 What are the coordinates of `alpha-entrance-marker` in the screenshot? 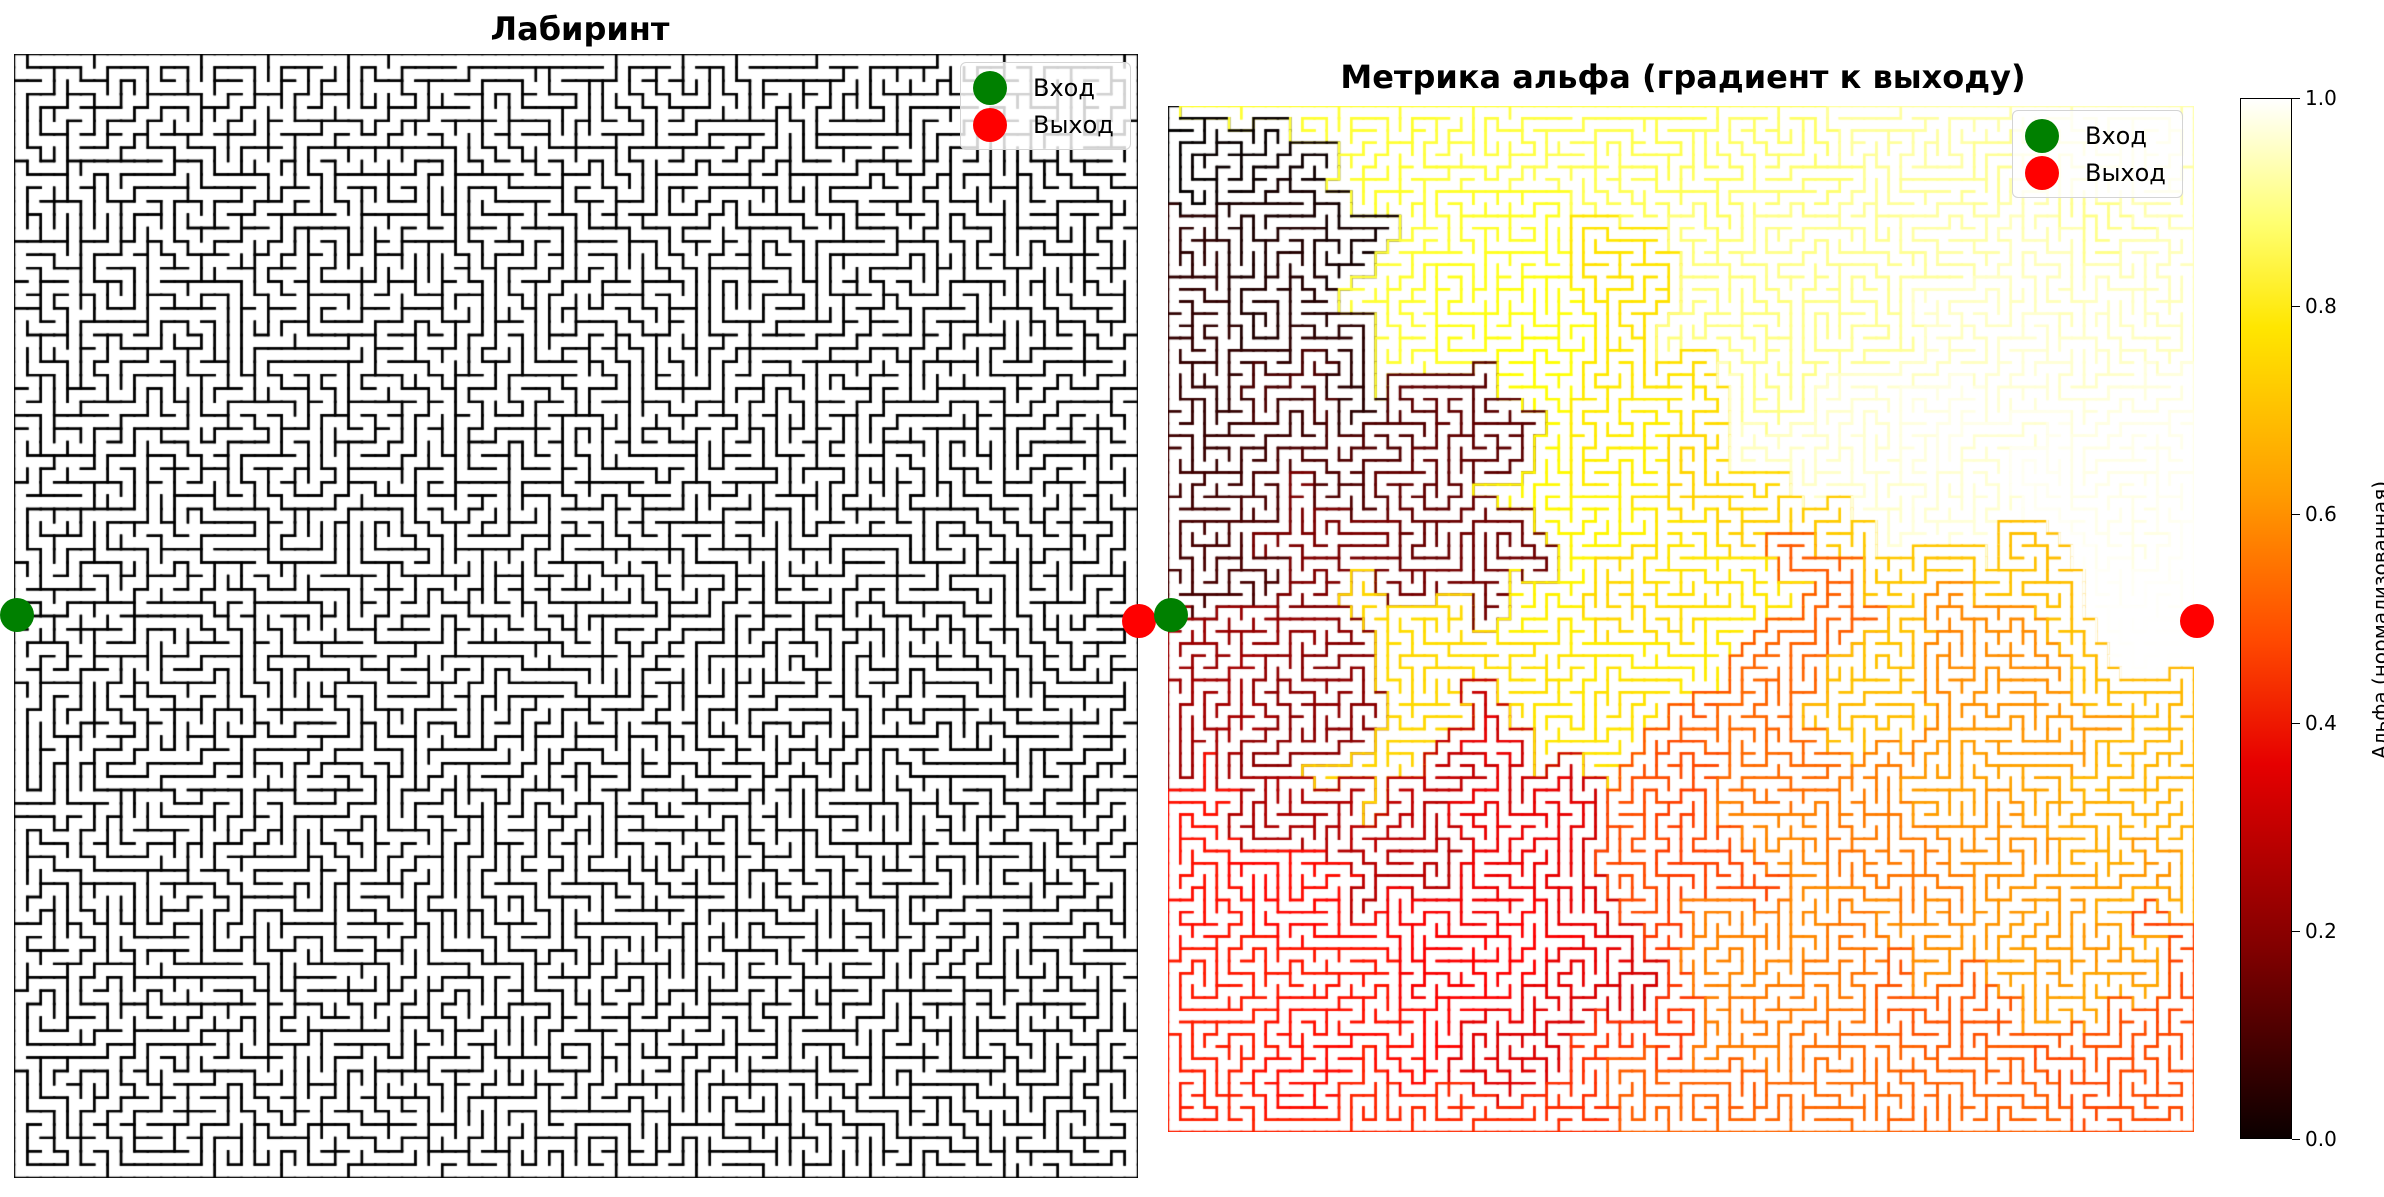 It's located at (1171, 615).